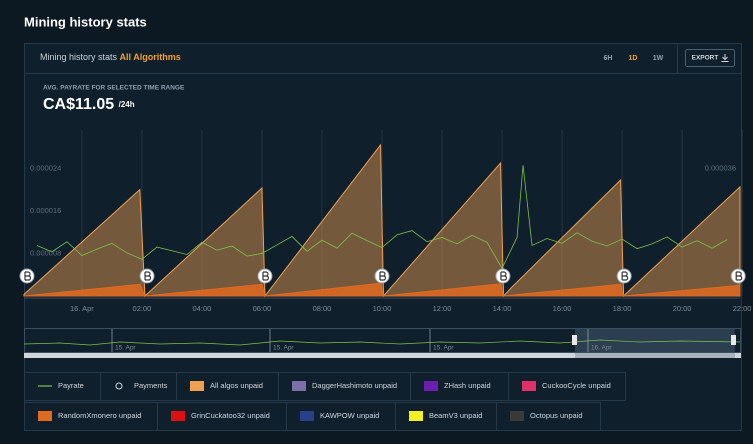 This screenshot has height=444, width=753. I want to click on avg-unit: /24h, so click(127, 104).